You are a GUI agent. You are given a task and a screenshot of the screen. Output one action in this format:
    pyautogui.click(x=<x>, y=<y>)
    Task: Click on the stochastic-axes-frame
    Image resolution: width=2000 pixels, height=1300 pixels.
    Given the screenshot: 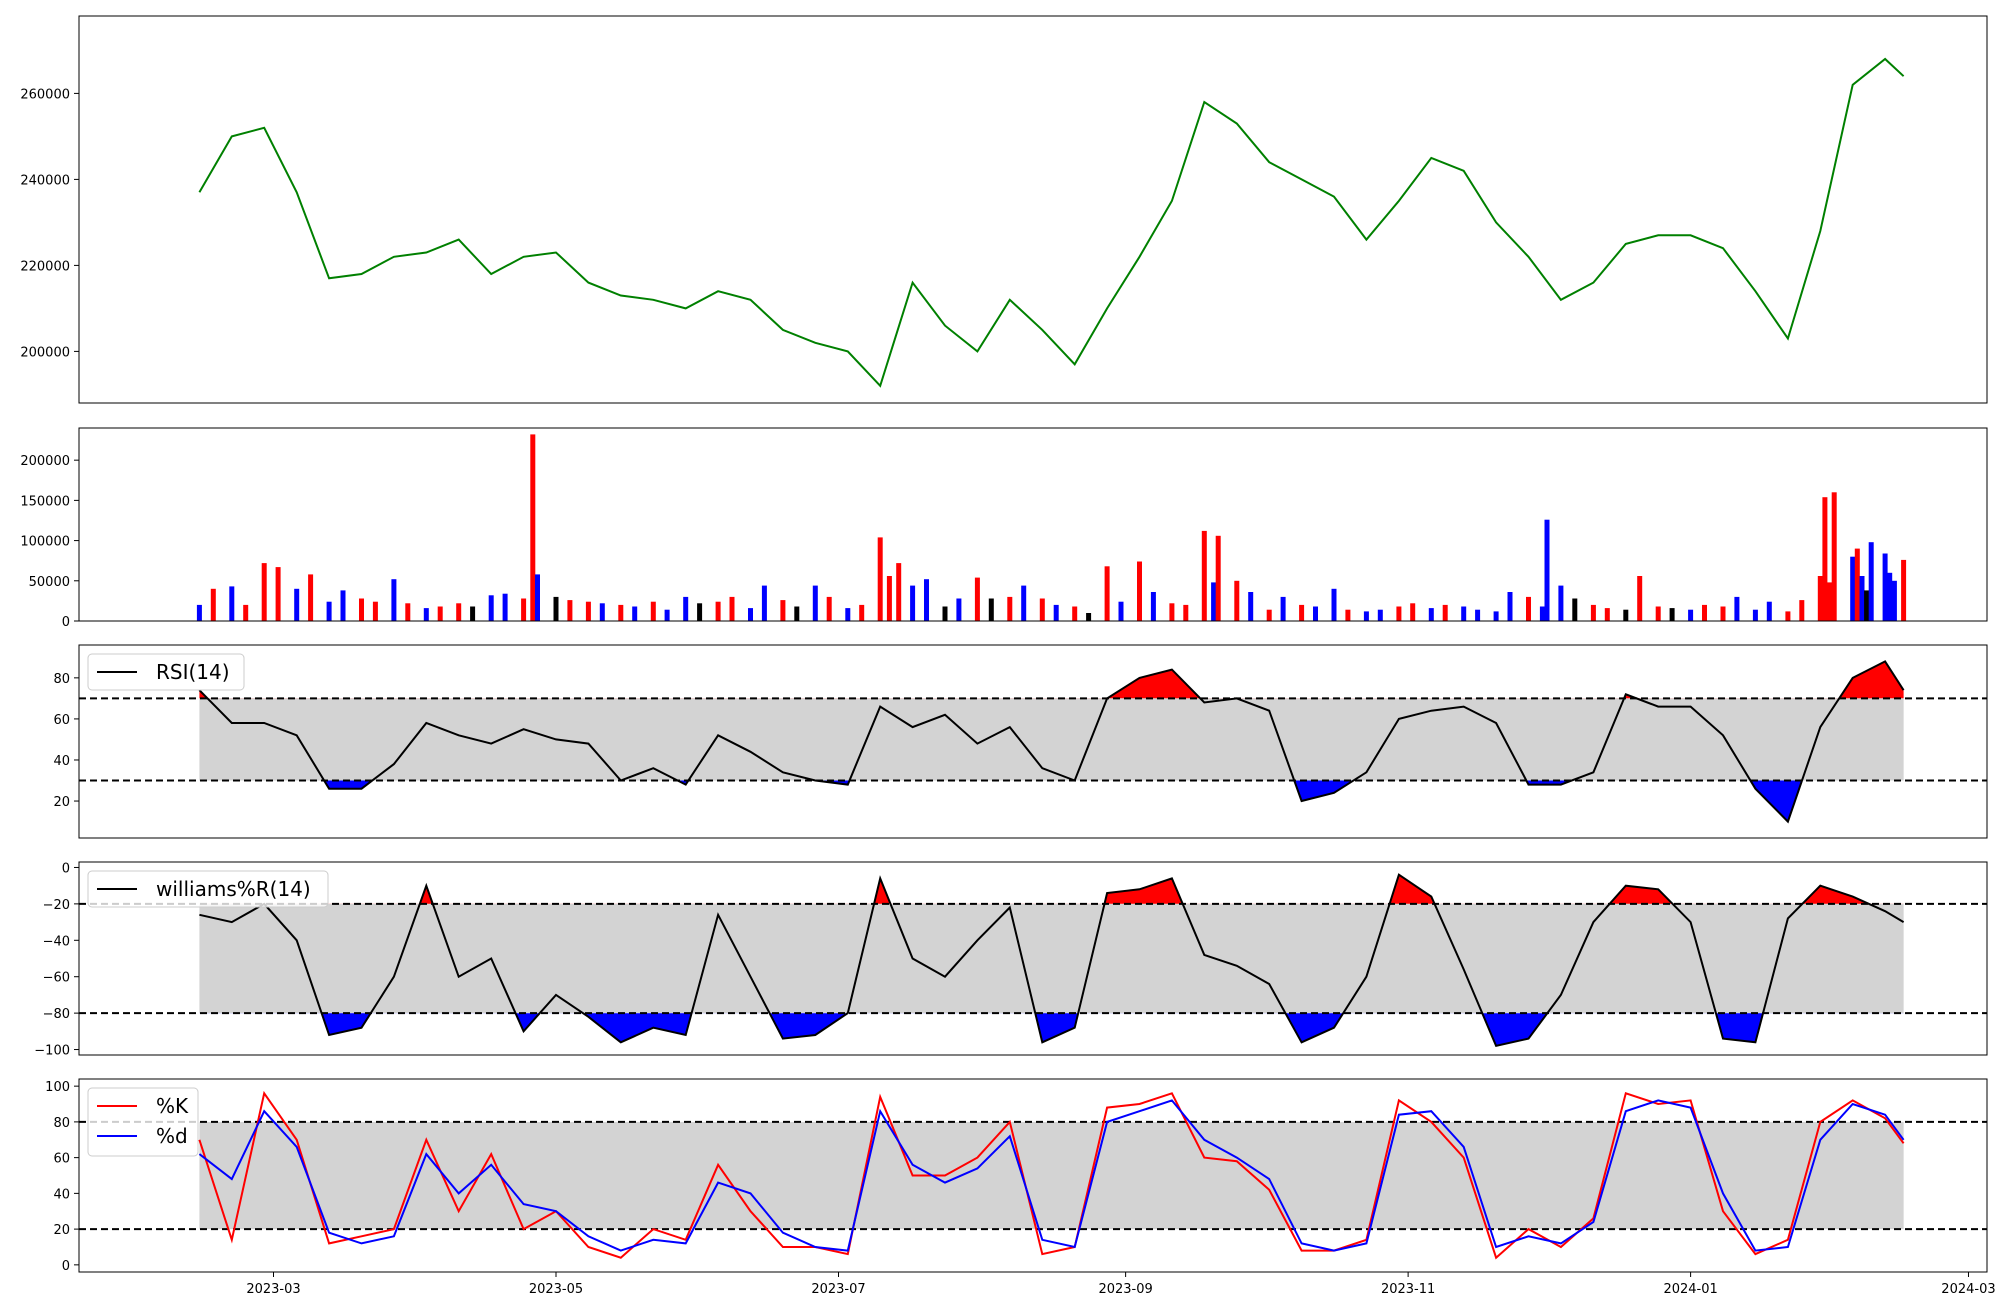 What is the action you would take?
    pyautogui.click(x=1033, y=1175)
    